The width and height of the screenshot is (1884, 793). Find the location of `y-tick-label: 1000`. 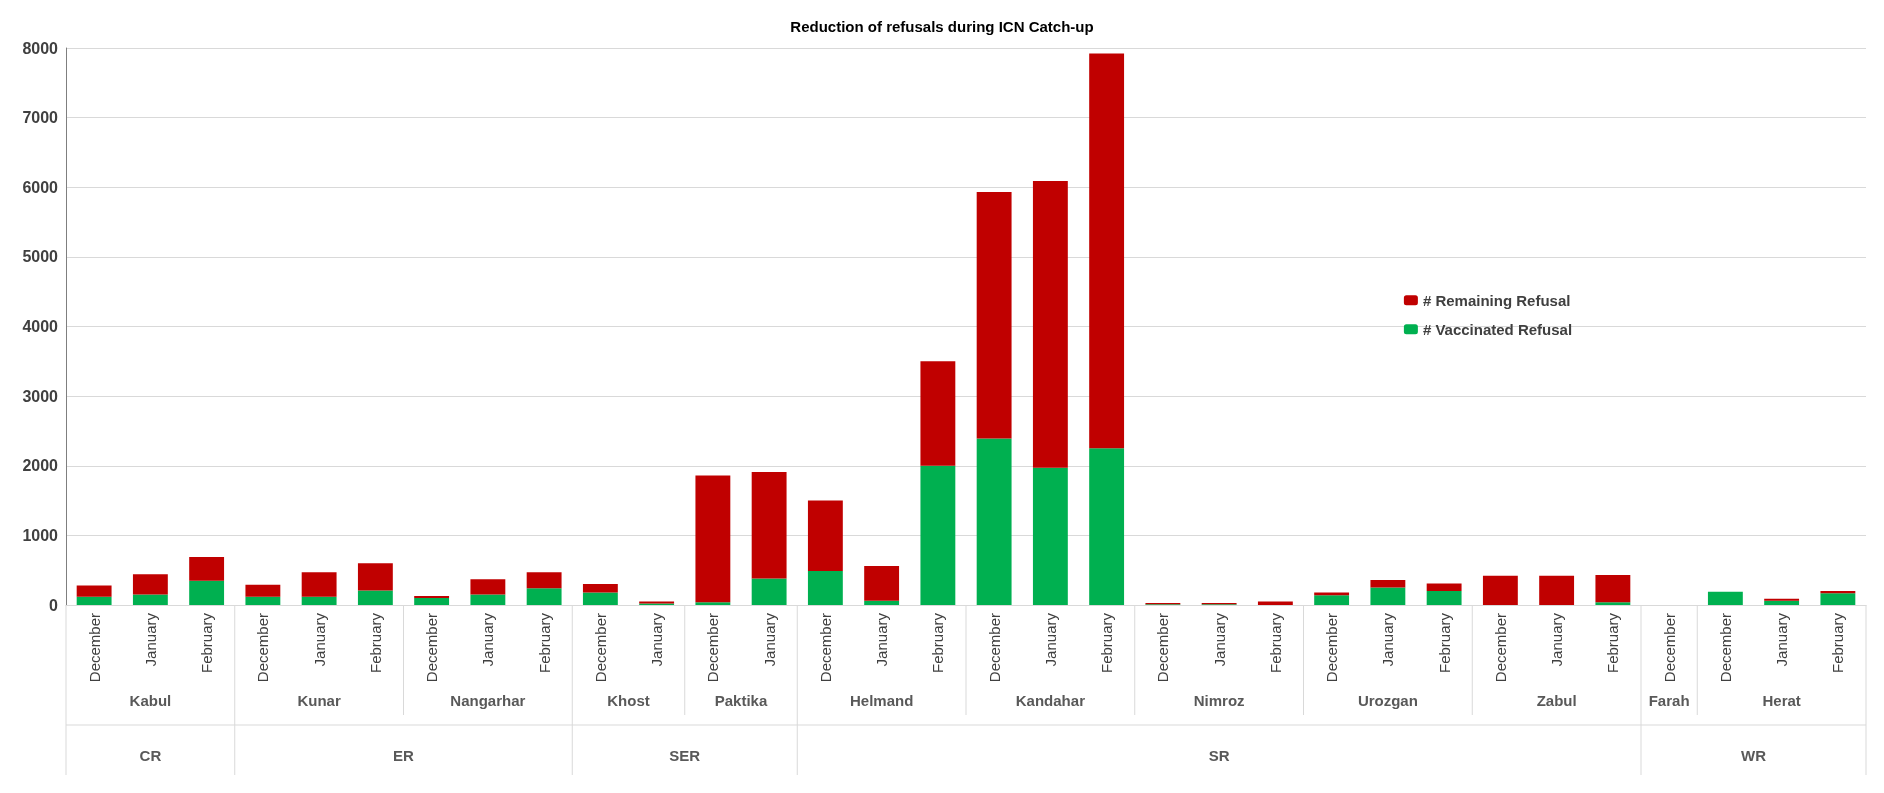

y-tick-label: 1000 is located at coordinates (40, 535).